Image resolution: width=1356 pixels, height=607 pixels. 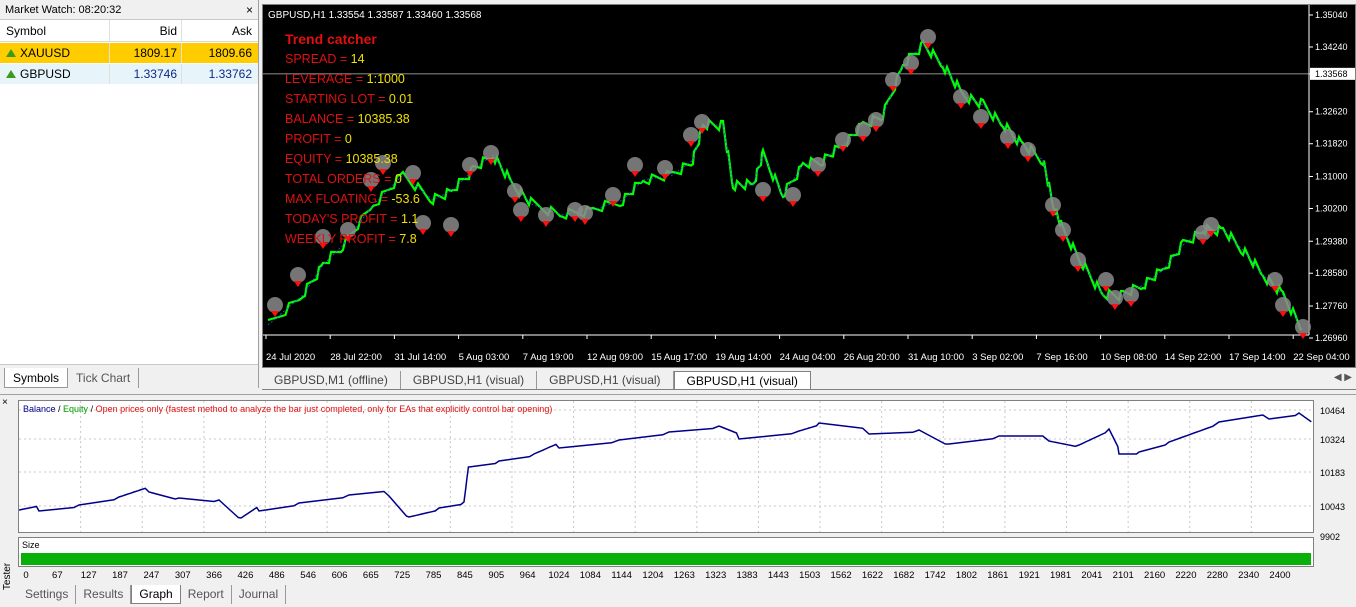 What do you see at coordinates (230, 53) in the screenshot?
I see `ask-value: 1809.66` at bounding box center [230, 53].